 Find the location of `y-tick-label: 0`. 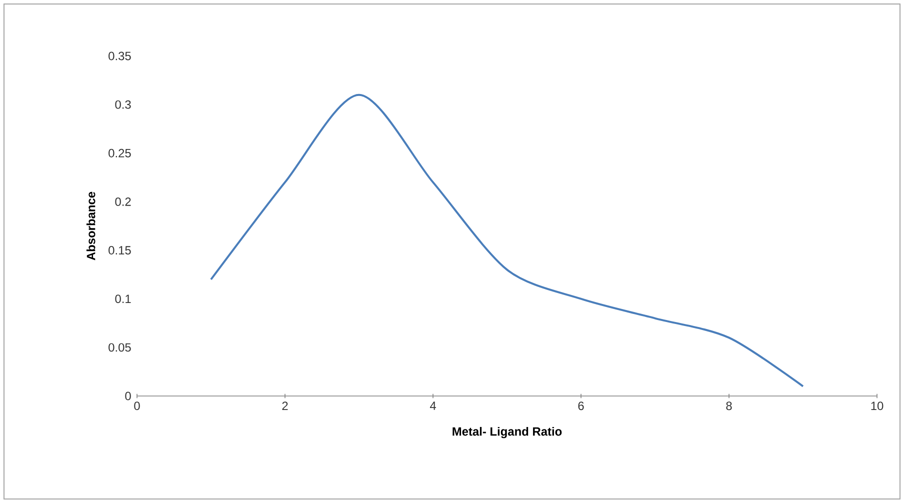

y-tick-label: 0 is located at coordinates (128, 396).